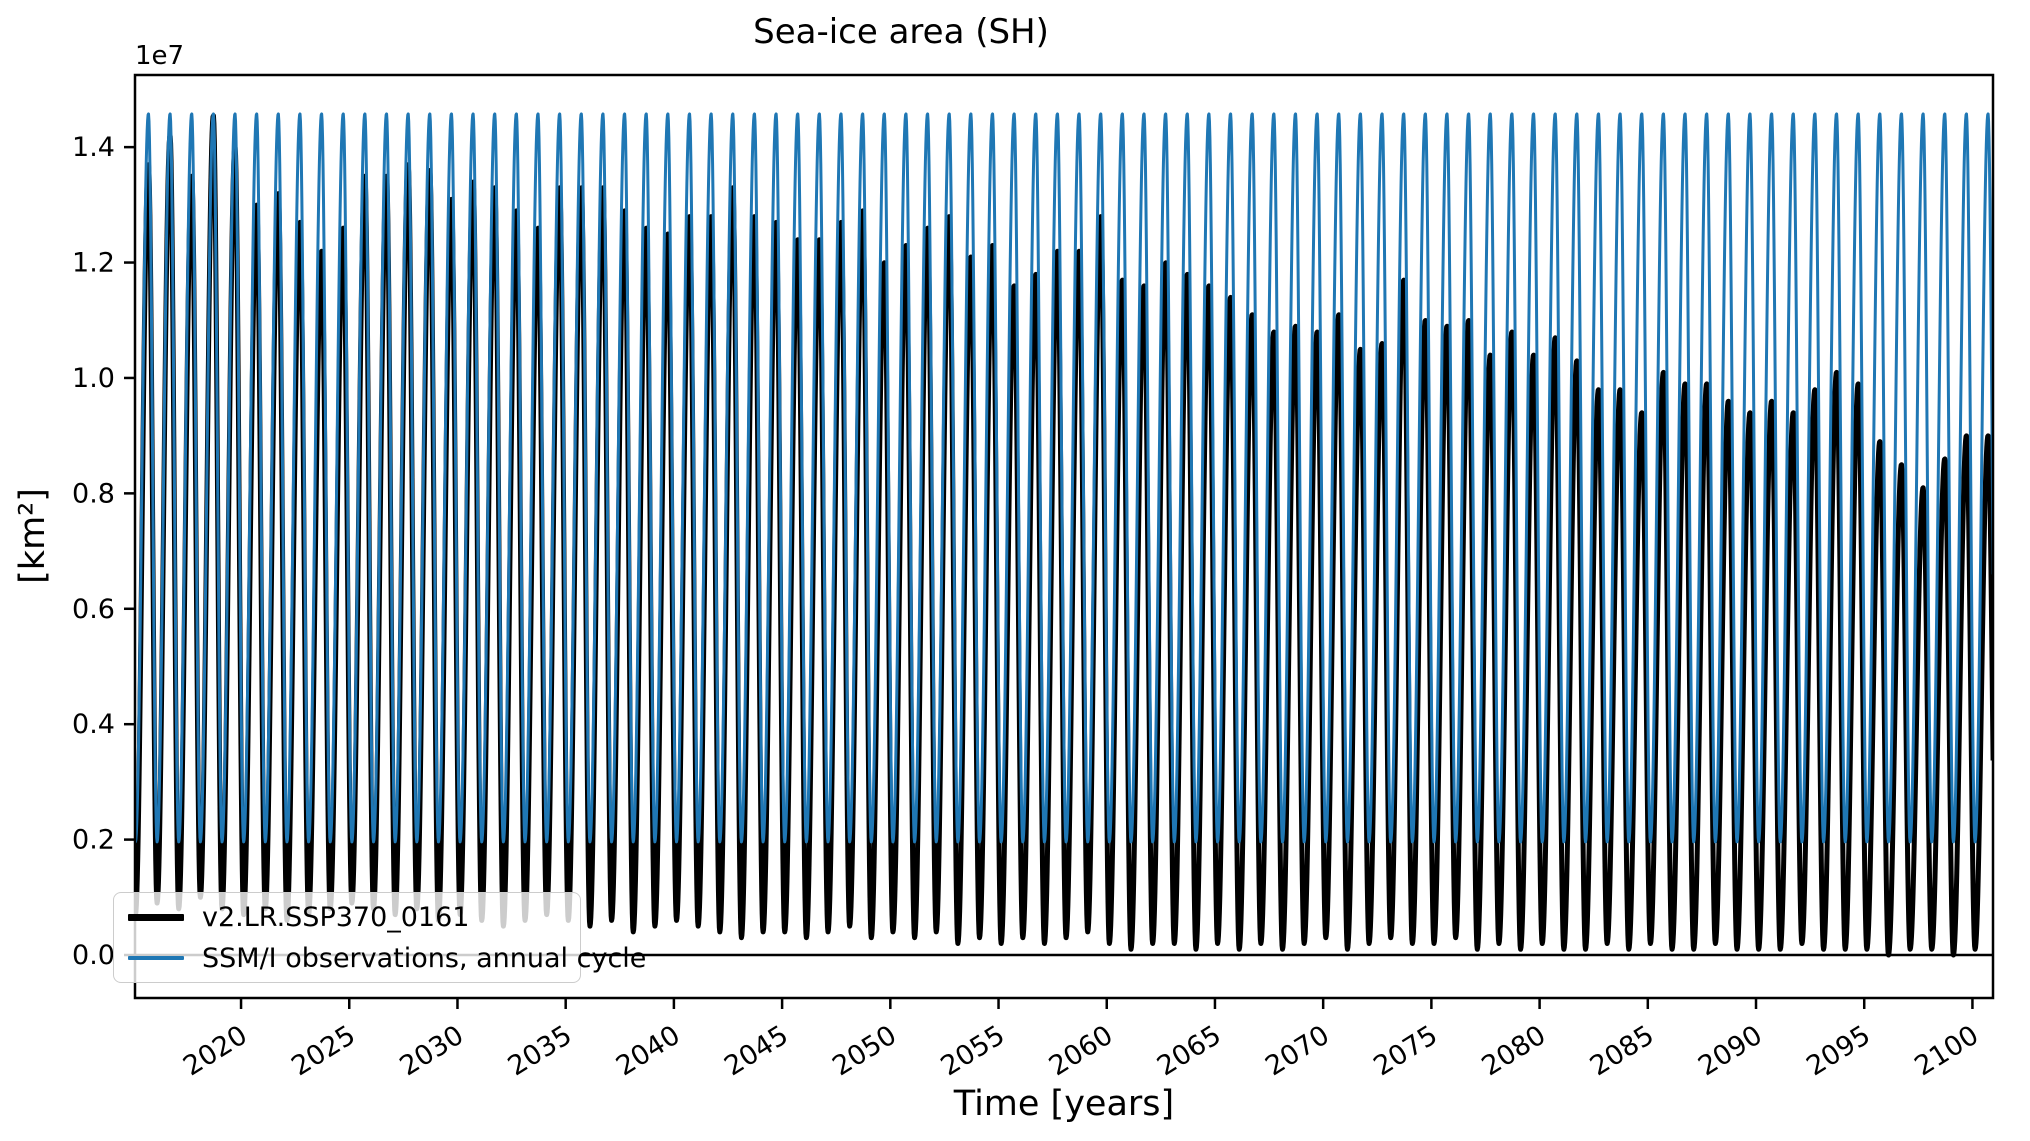 The image size is (2030, 1141). Describe the element at coordinates (431, 1051) in the screenshot. I see `x-tick-label: 2030` at that location.